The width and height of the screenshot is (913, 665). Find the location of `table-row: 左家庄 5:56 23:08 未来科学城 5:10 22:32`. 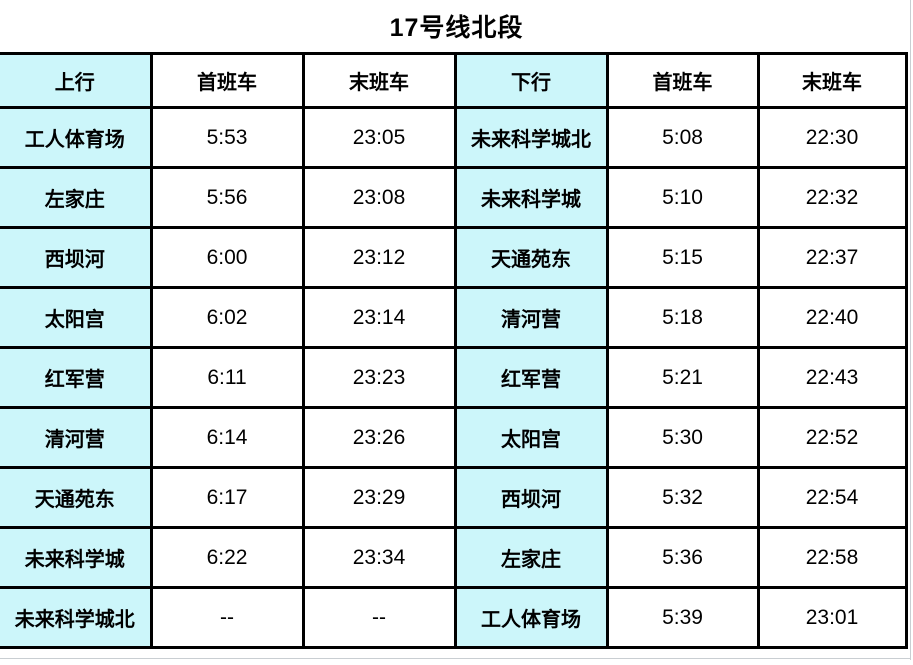

table-row: 左家庄 5:56 23:08 未来科学城 5:10 22:32 is located at coordinates (454, 197).